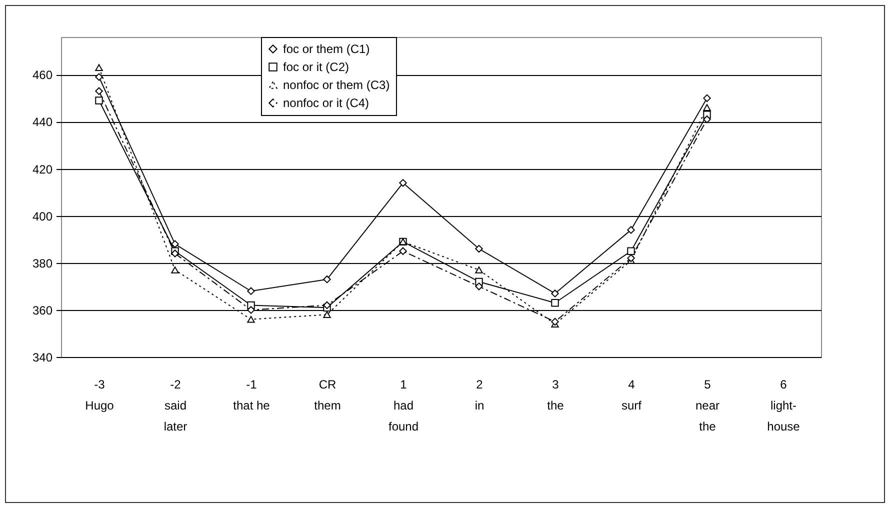  I want to click on y-tick-label: 340, so click(42, 357).